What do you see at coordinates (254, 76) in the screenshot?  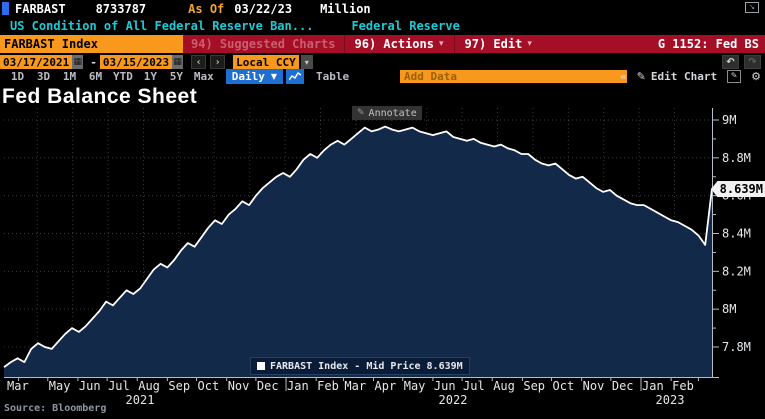 I see `frequency-select: Daily ▼` at bounding box center [254, 76].